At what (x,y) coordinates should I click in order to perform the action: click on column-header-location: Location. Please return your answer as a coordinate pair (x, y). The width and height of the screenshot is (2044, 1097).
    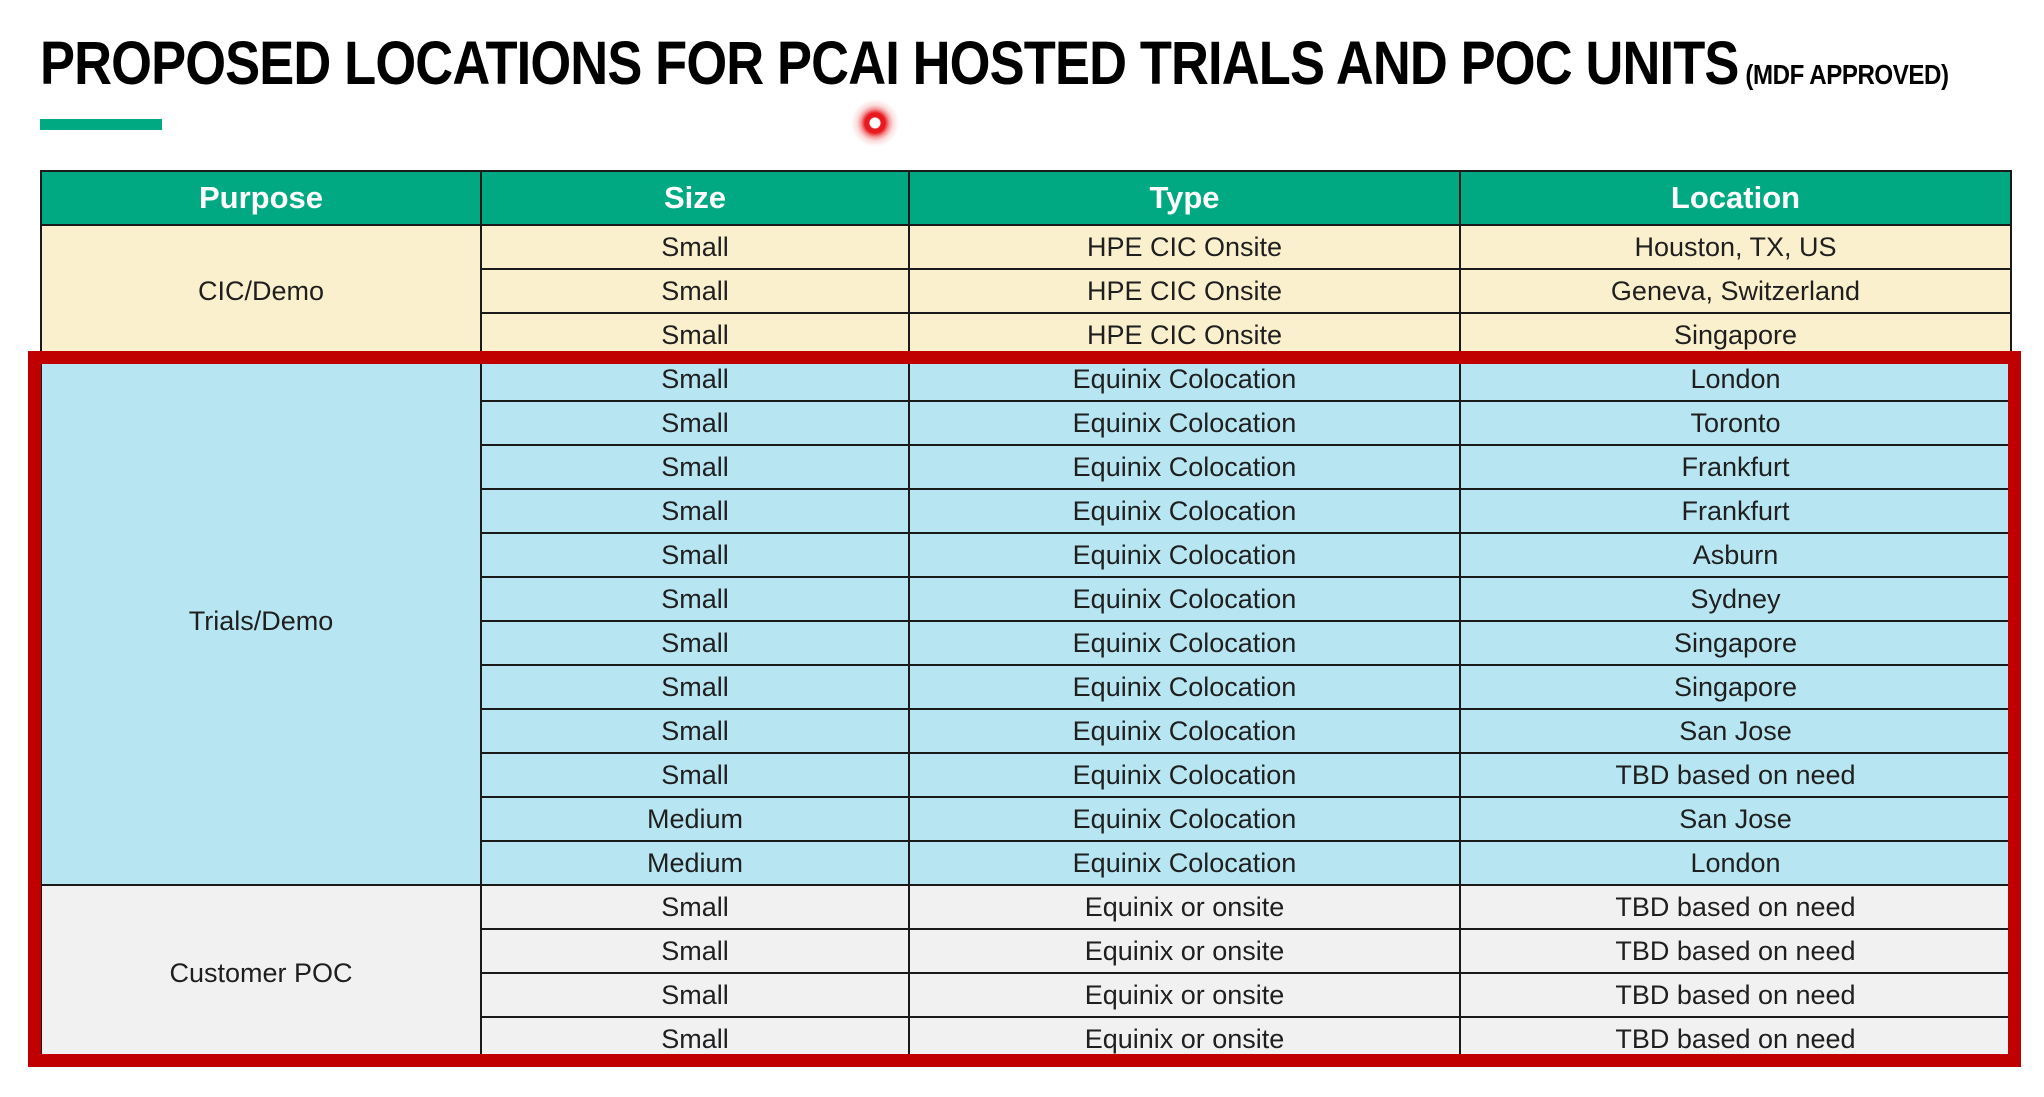
    Looking at the image, I should click on (1735, 198).